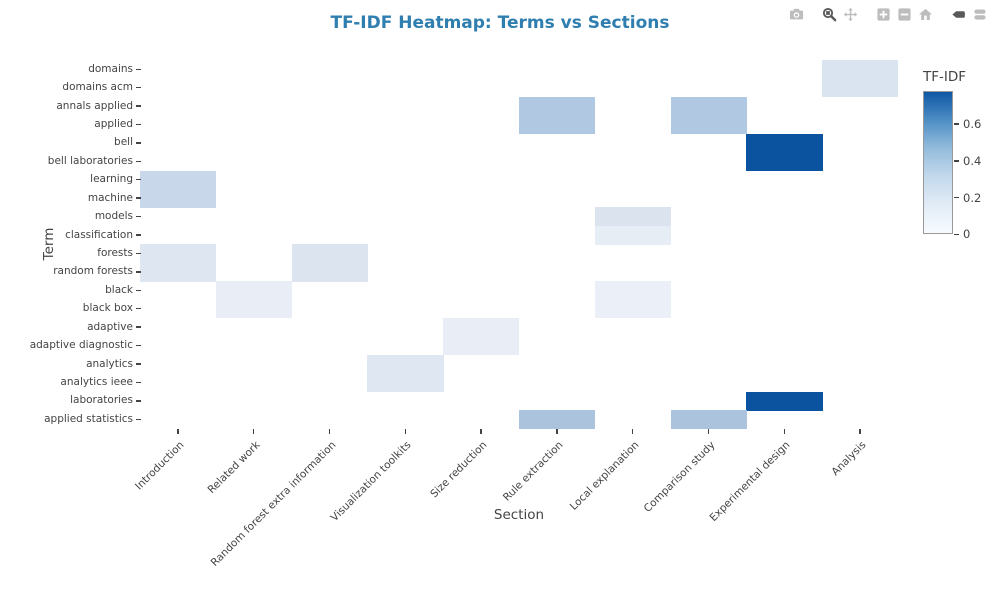 The width and height of the screenshot is (1000, 600). I want to click on hover-closest-button, so click(958, 14).